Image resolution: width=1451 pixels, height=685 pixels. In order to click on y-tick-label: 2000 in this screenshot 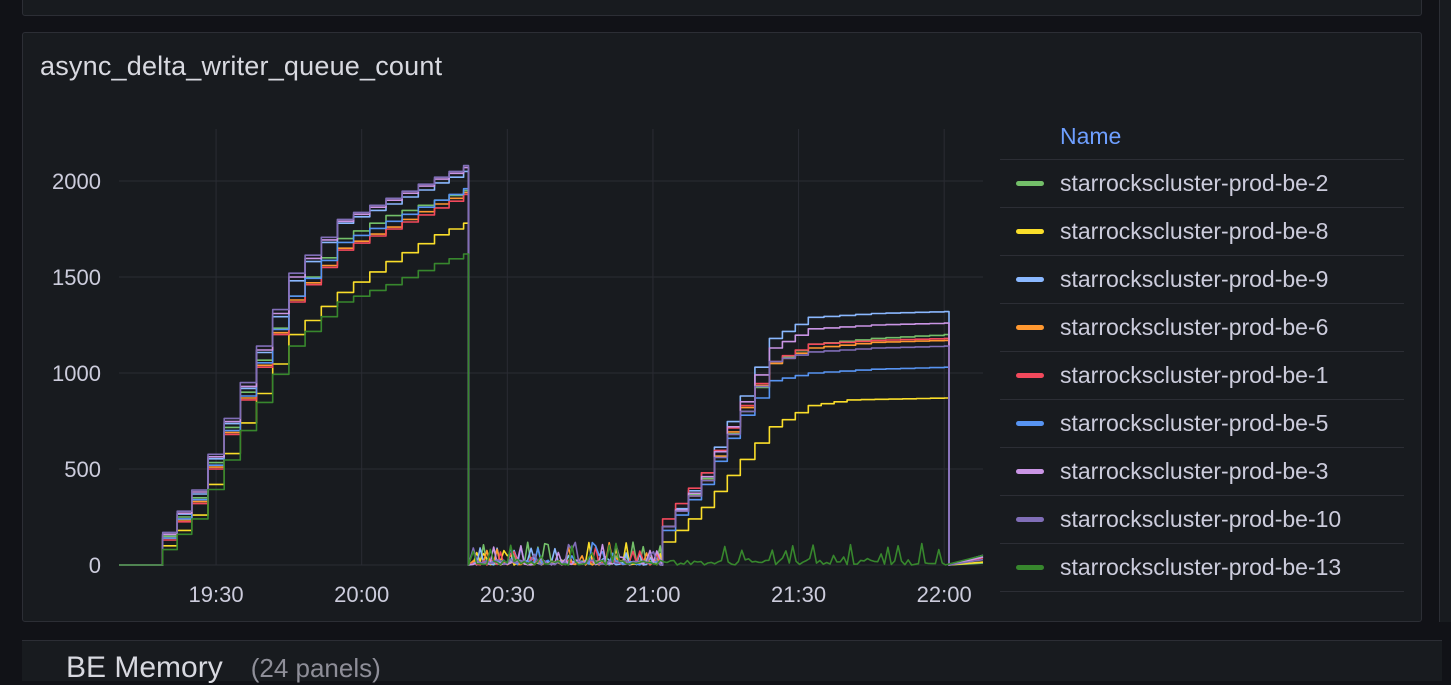, I will do `click(76, 181)`.